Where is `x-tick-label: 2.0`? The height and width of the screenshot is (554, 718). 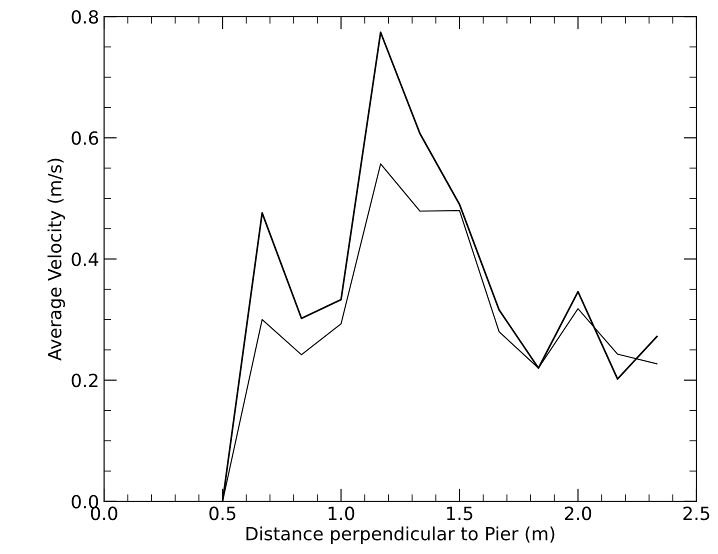
x-tick-label: 2.0 is located at coordinates (578, 513).